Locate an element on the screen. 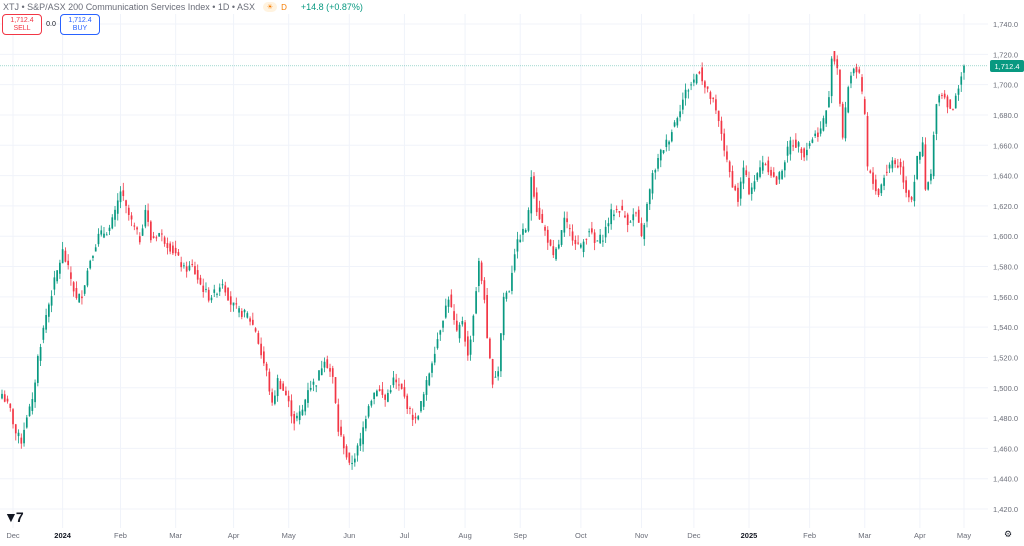 The image size is (1024, 546). x-tick-label: Mar is located at coordinates (864, 535).